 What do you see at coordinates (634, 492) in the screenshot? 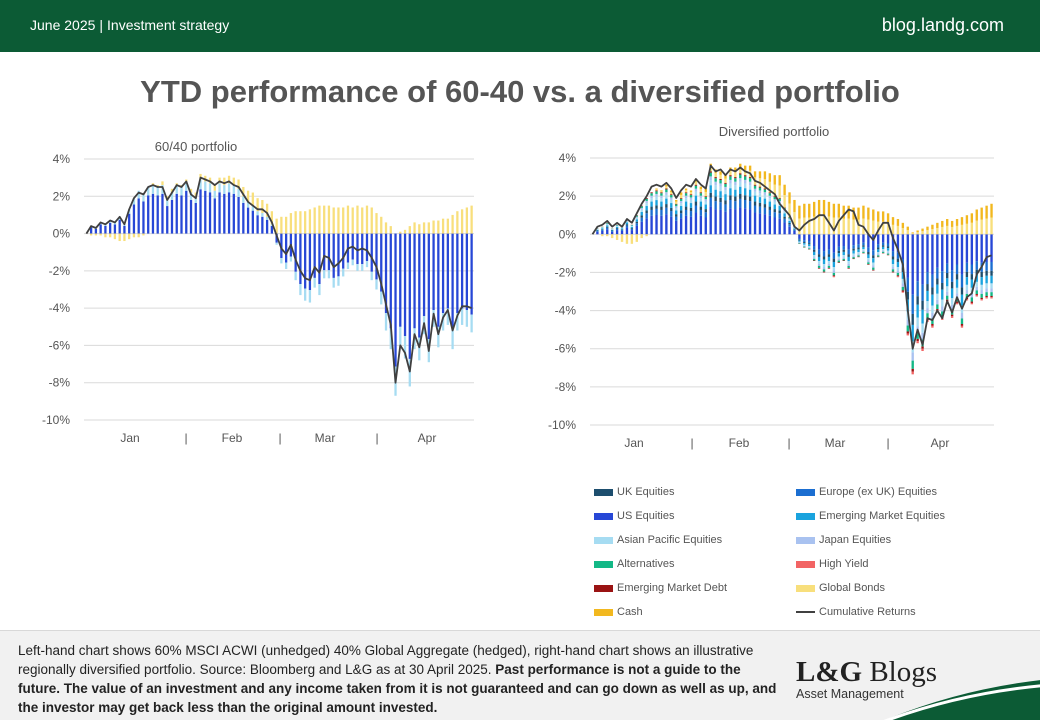
I see `legend-item: UK Equities` at bounding box center [634, 492].